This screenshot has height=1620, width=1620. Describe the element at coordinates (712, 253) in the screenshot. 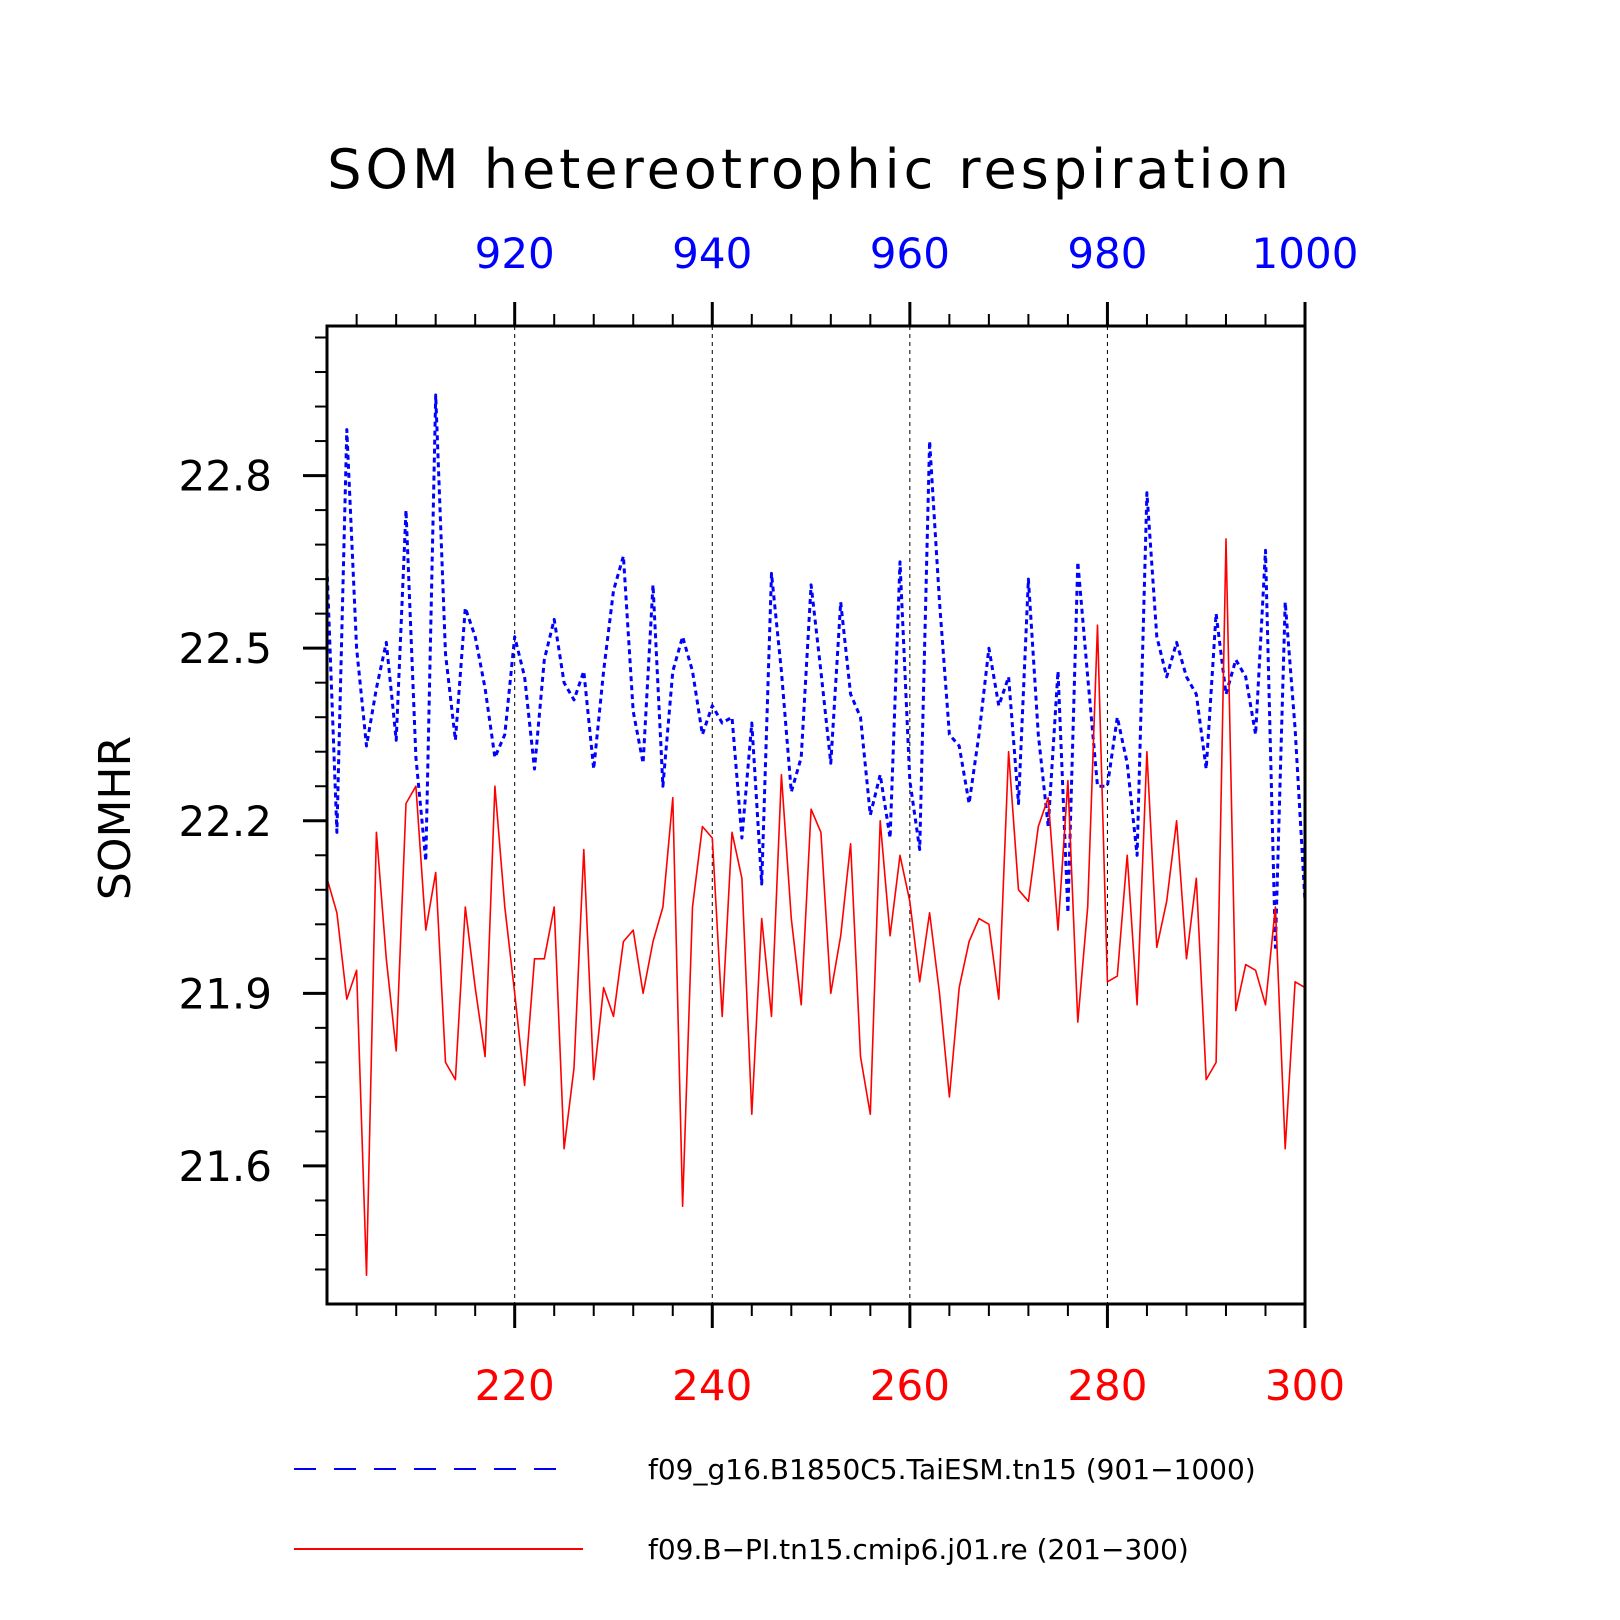

I see `x-top-tick-label: 940` at that location.